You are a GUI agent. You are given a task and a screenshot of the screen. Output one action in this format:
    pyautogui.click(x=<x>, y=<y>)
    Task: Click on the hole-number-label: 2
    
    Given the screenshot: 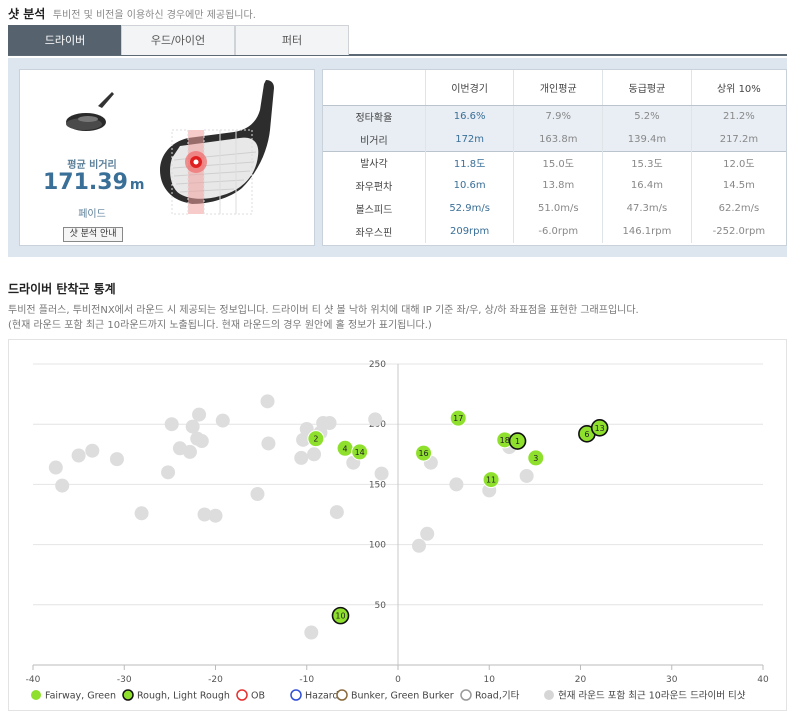 What is the action you would take?
    pyautogui.click(x=315, y=439)
    